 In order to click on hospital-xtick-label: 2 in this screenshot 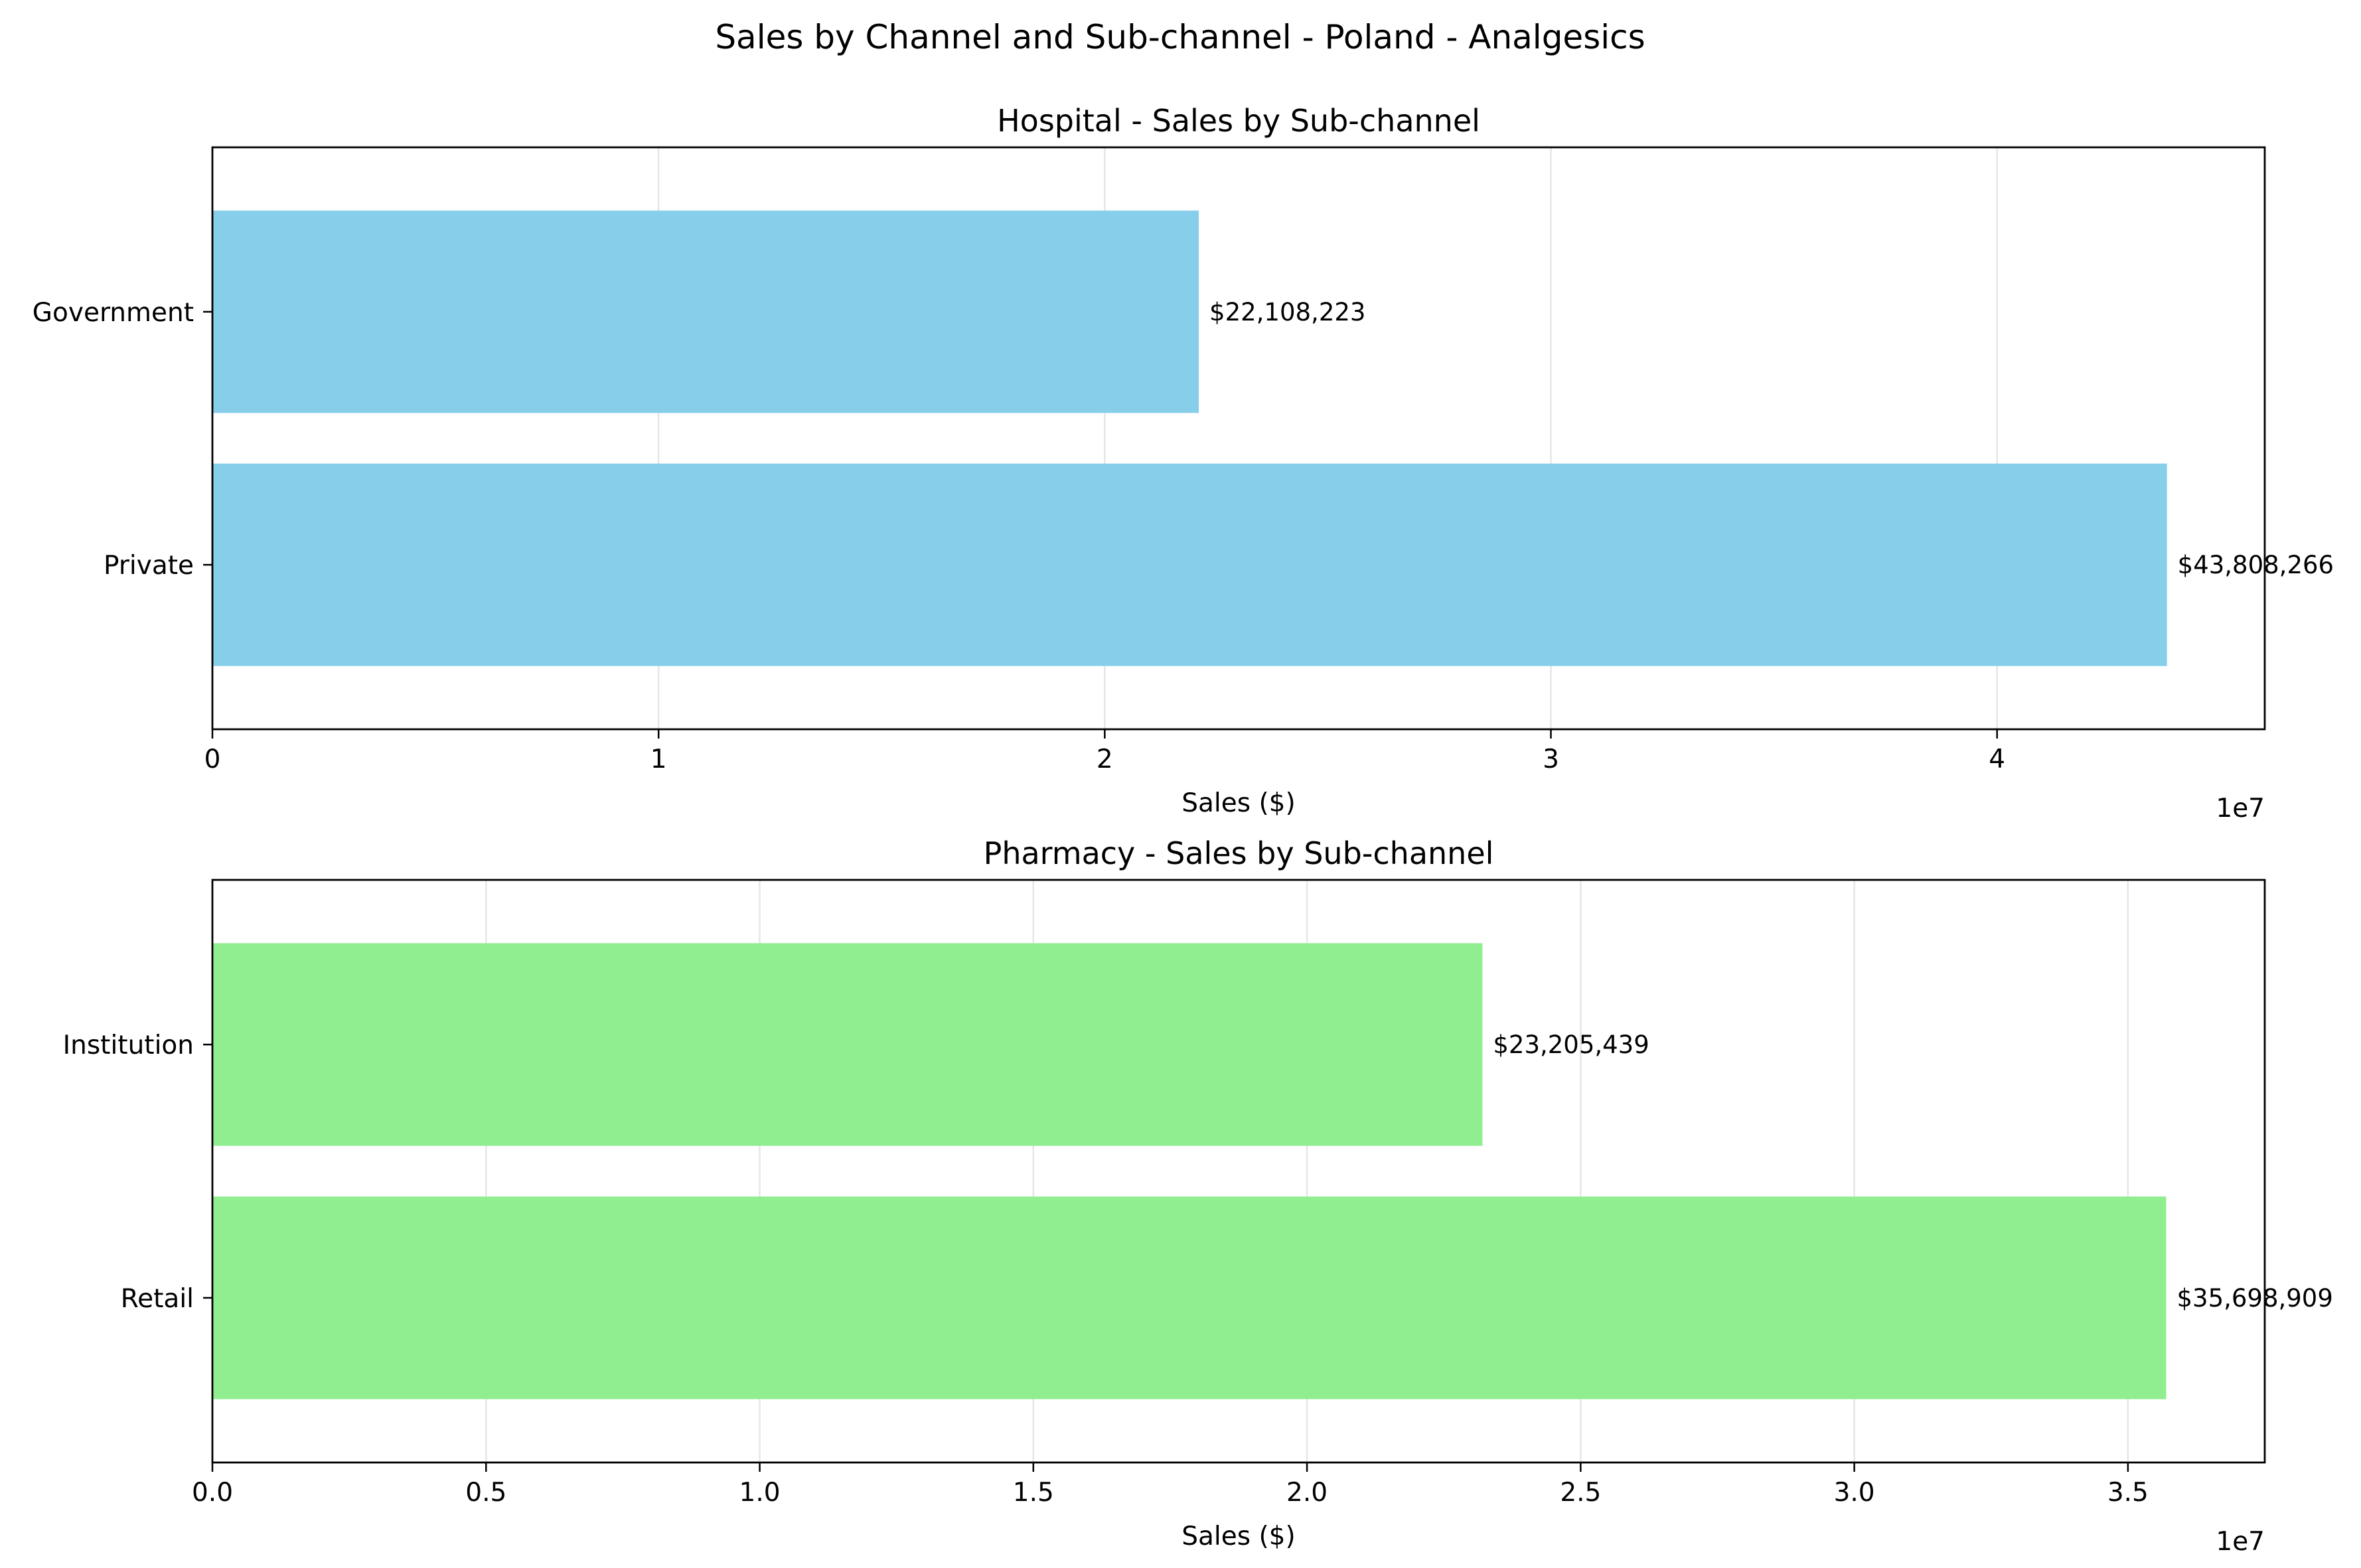, I will do `click(1105, 759)`.